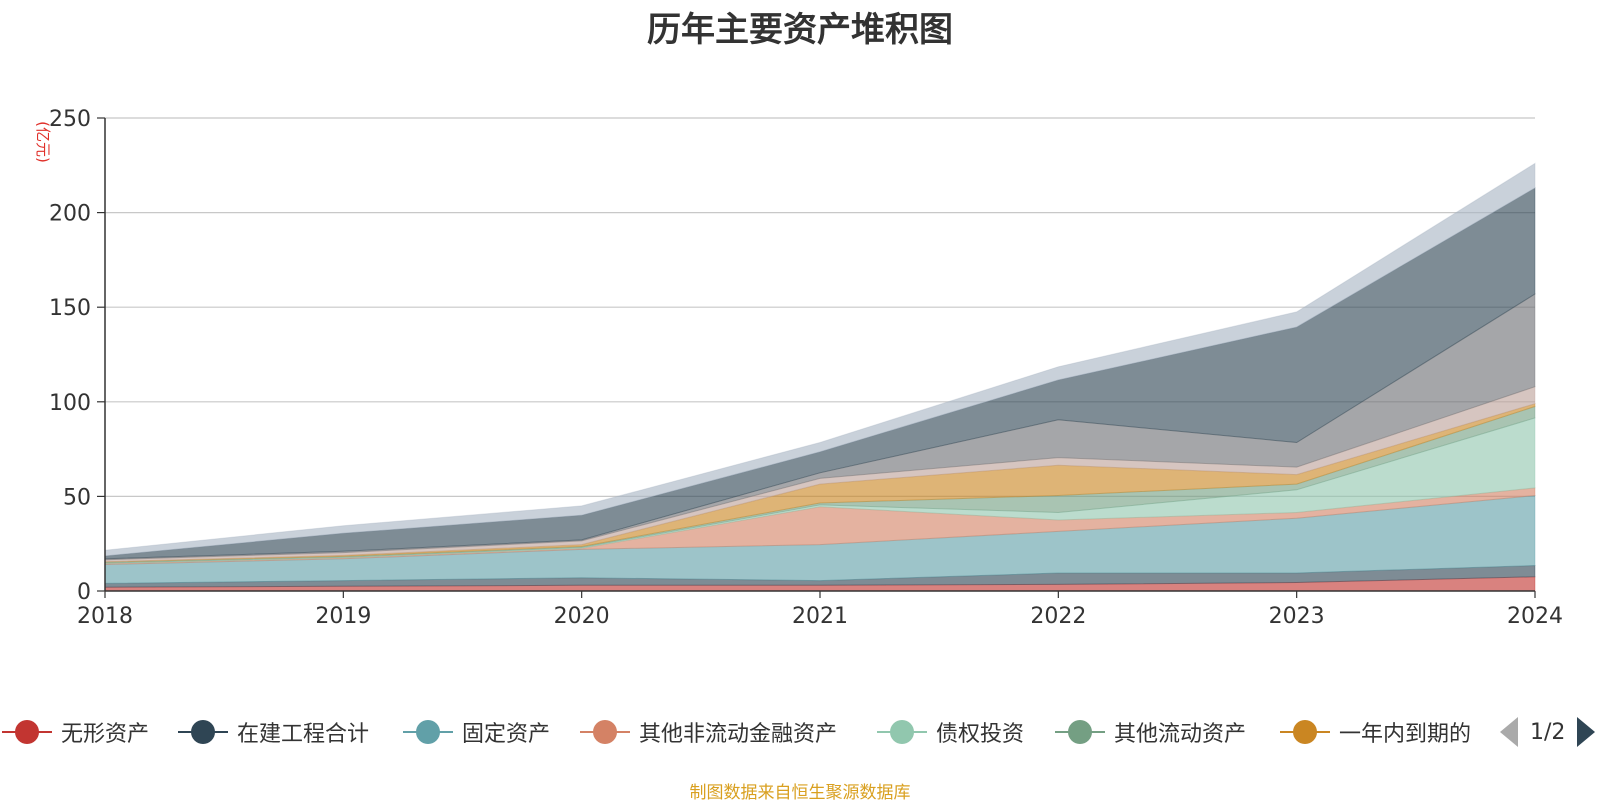 The image size is (1600, 803). Describe the element at coordinates (105, 616) in the screenshot. I see `x-tick-label: 2018` at that location.